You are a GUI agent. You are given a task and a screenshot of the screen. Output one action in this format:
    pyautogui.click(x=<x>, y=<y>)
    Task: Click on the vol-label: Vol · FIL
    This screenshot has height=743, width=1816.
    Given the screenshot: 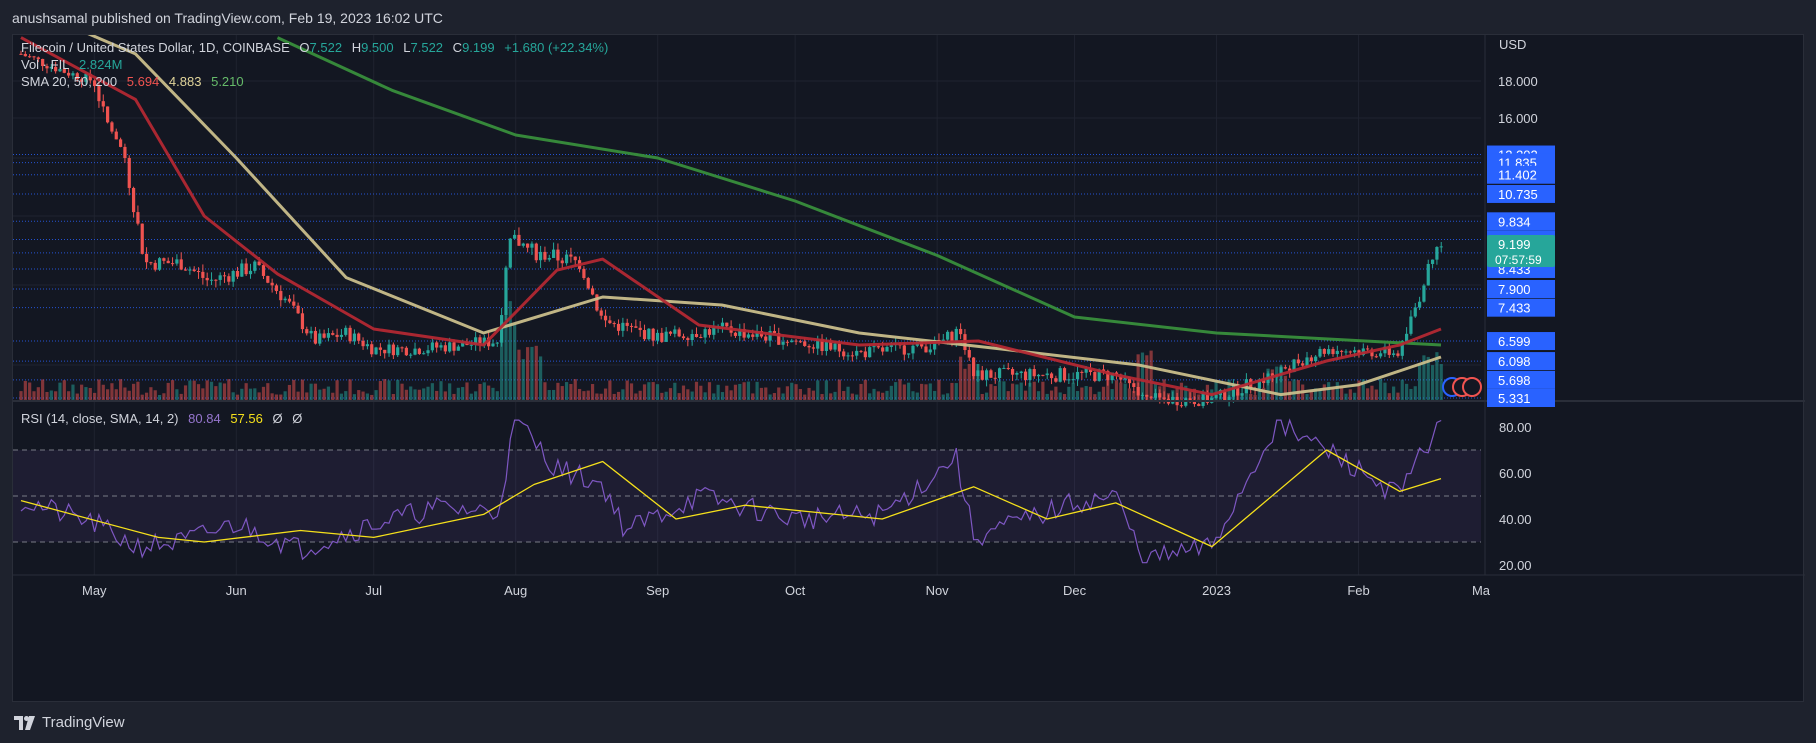 What is the action you would take?
    pyautogui.click(x=45, y=64)
    